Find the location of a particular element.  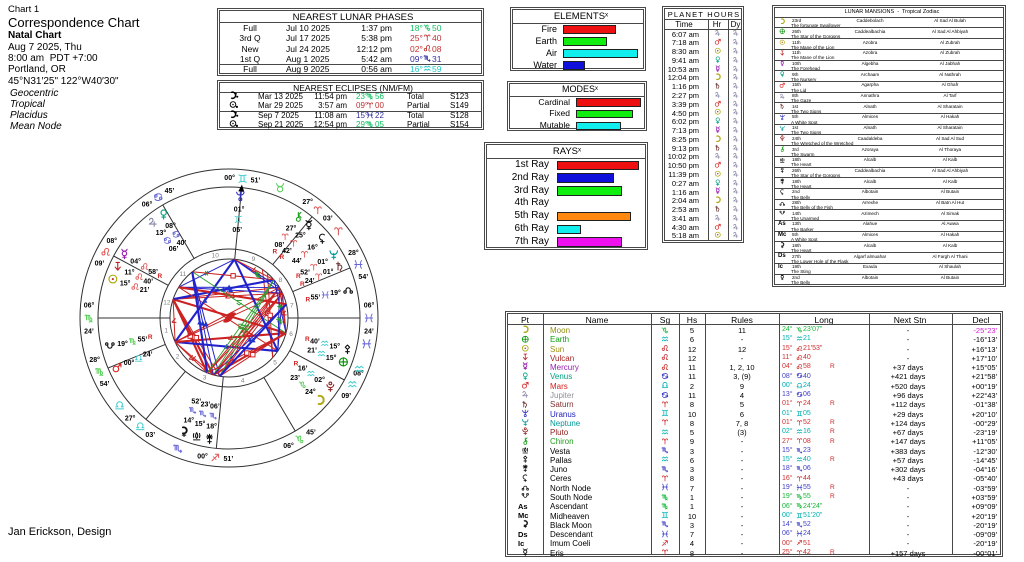

svg-text: 5 is located at coordinates (275, 363).